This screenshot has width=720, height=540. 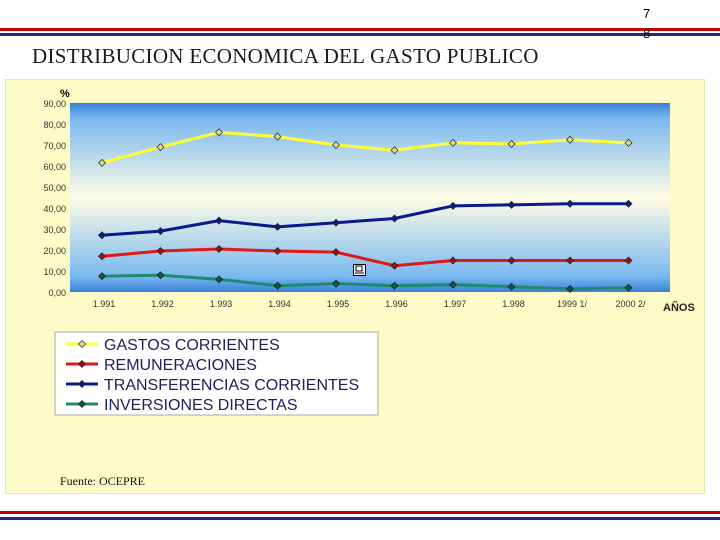 I want to click on y-tick-label: 60,00, so click(x=54, y=167).